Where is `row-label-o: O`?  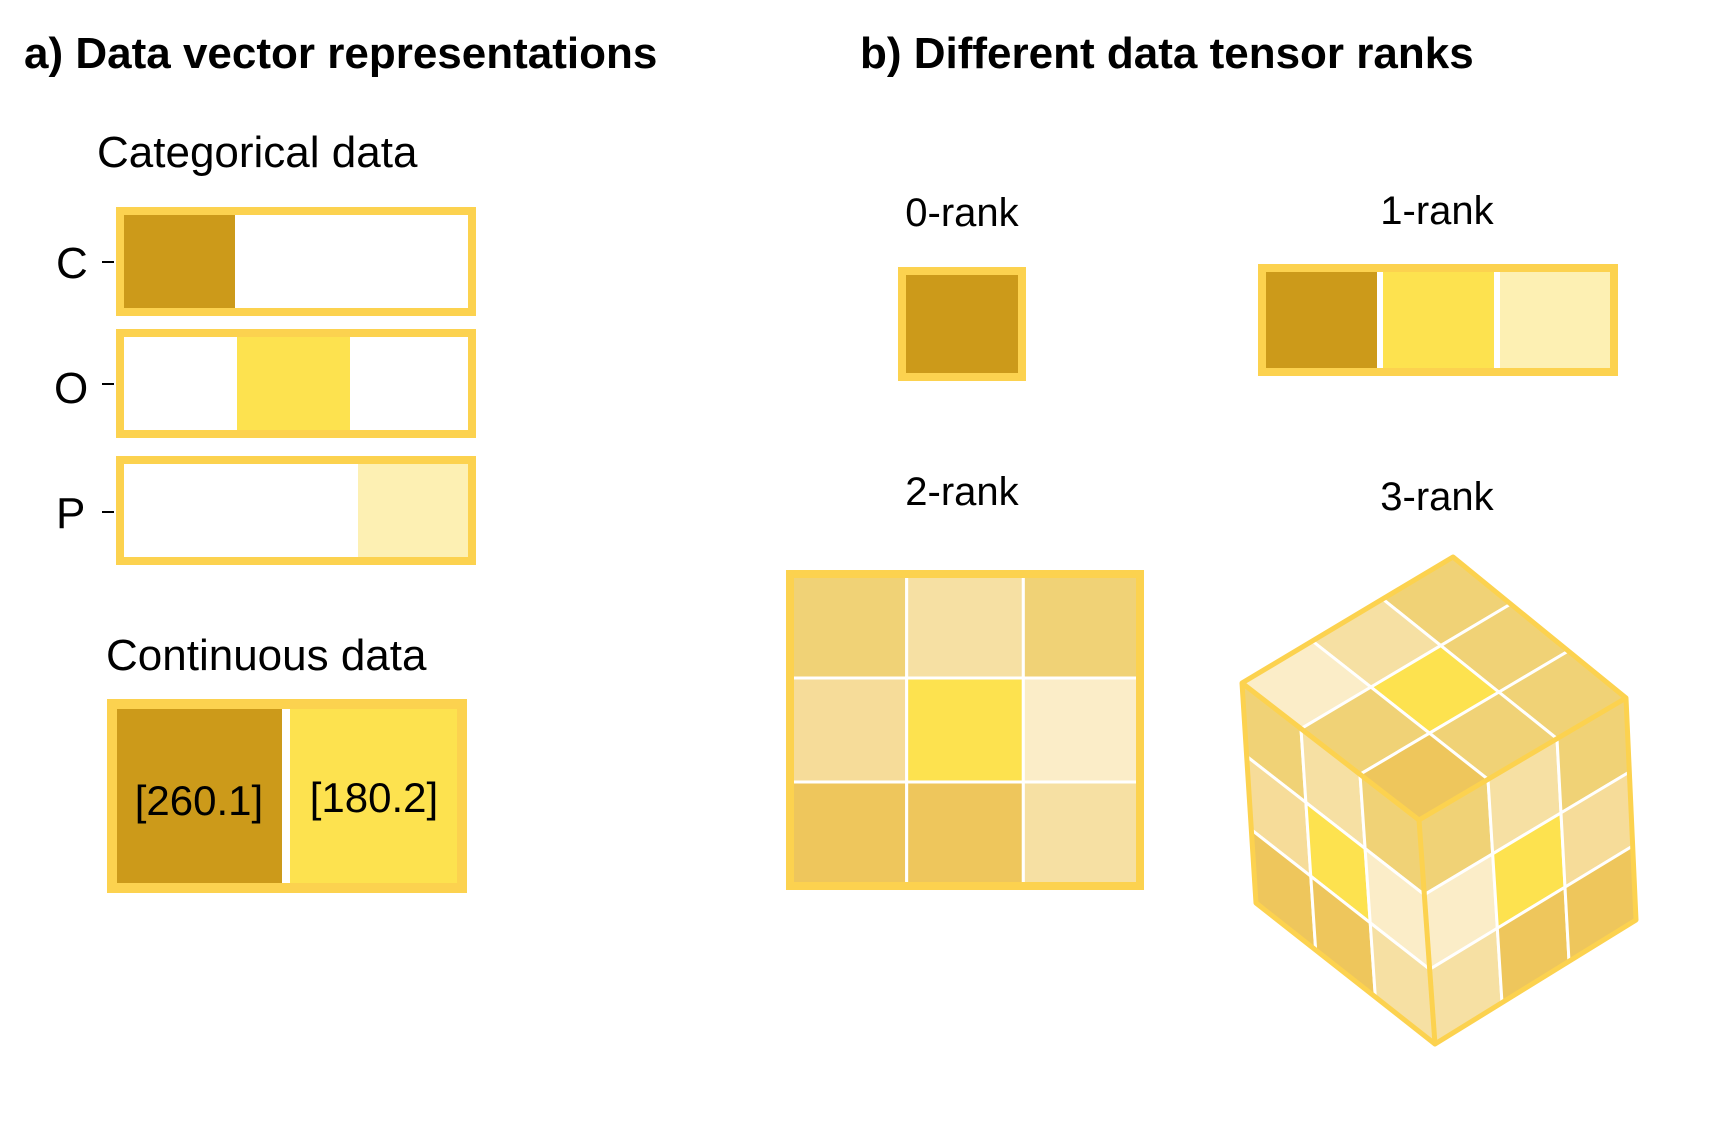
row-label-o: O is located at coordinates (71, 388).